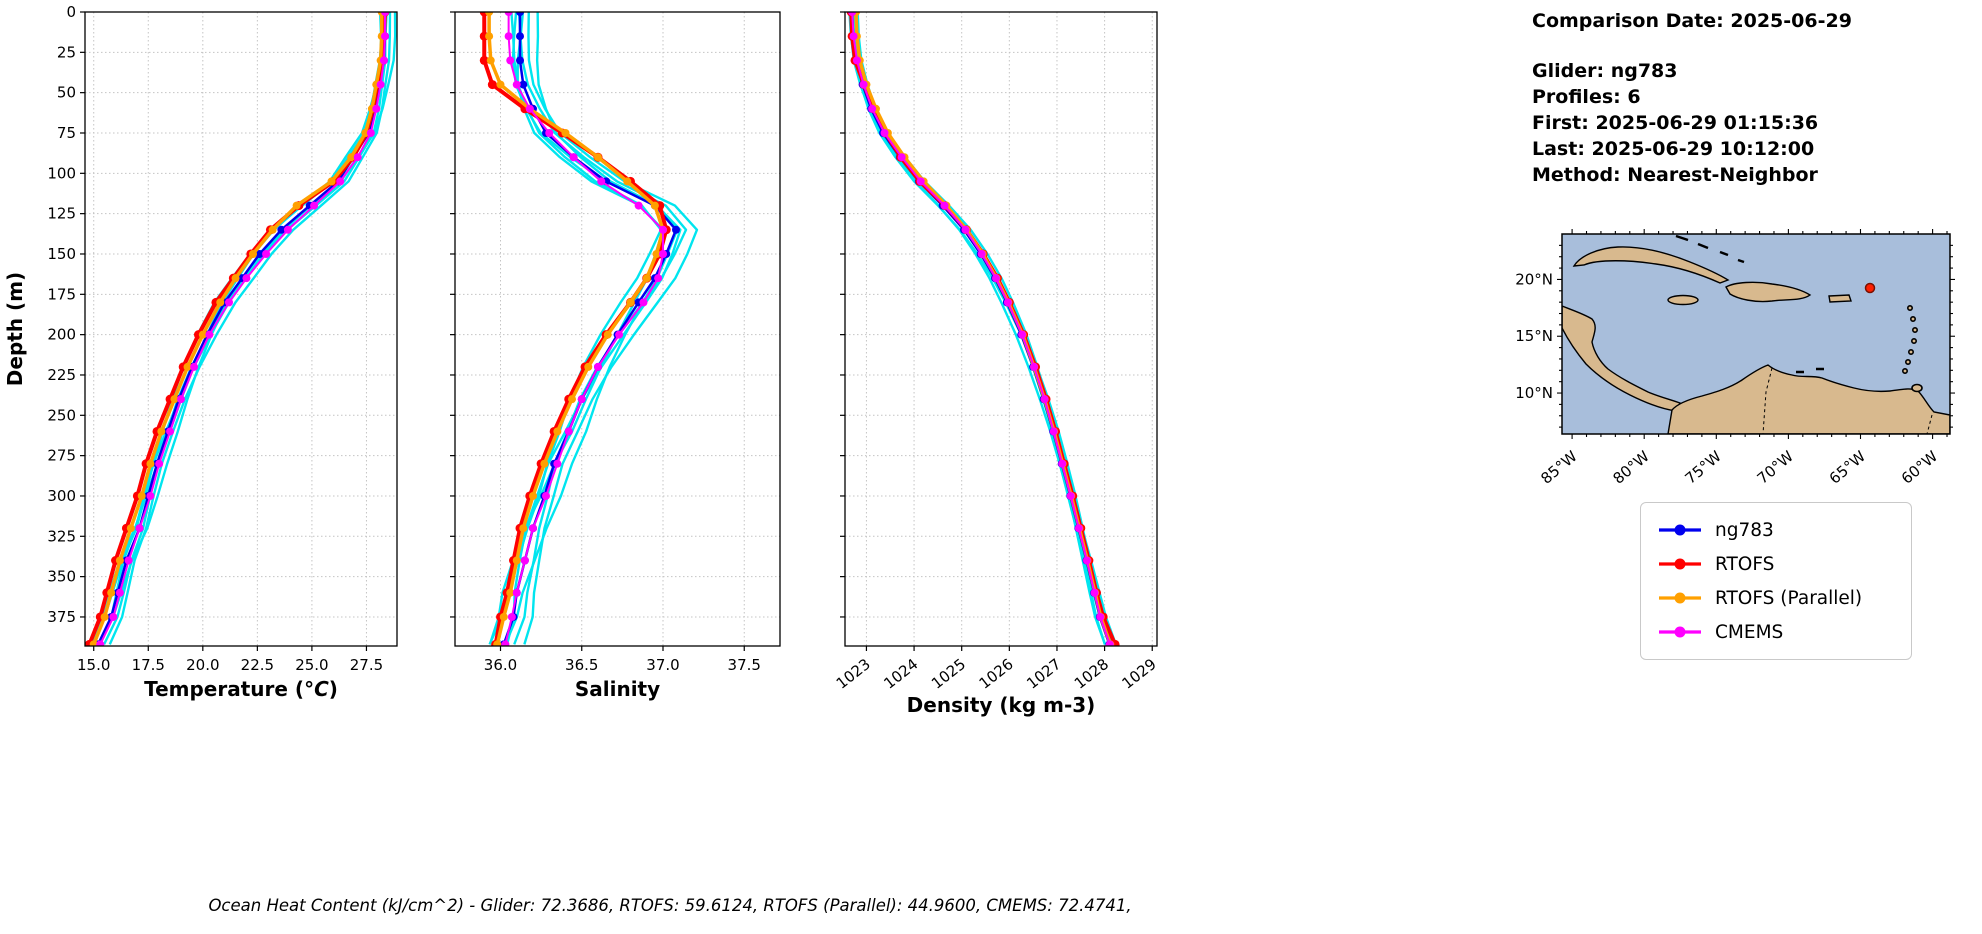  I want to click on svg-text: 250, so click(61, 415).